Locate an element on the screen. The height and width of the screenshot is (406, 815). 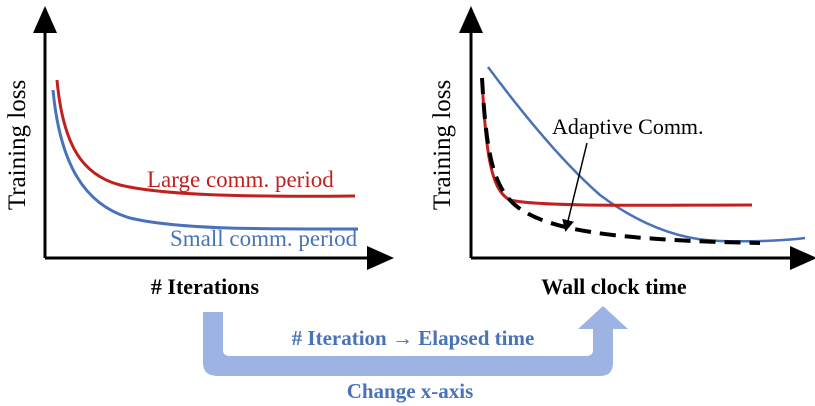
left-blue-curve is located at coordinates (205, 160).